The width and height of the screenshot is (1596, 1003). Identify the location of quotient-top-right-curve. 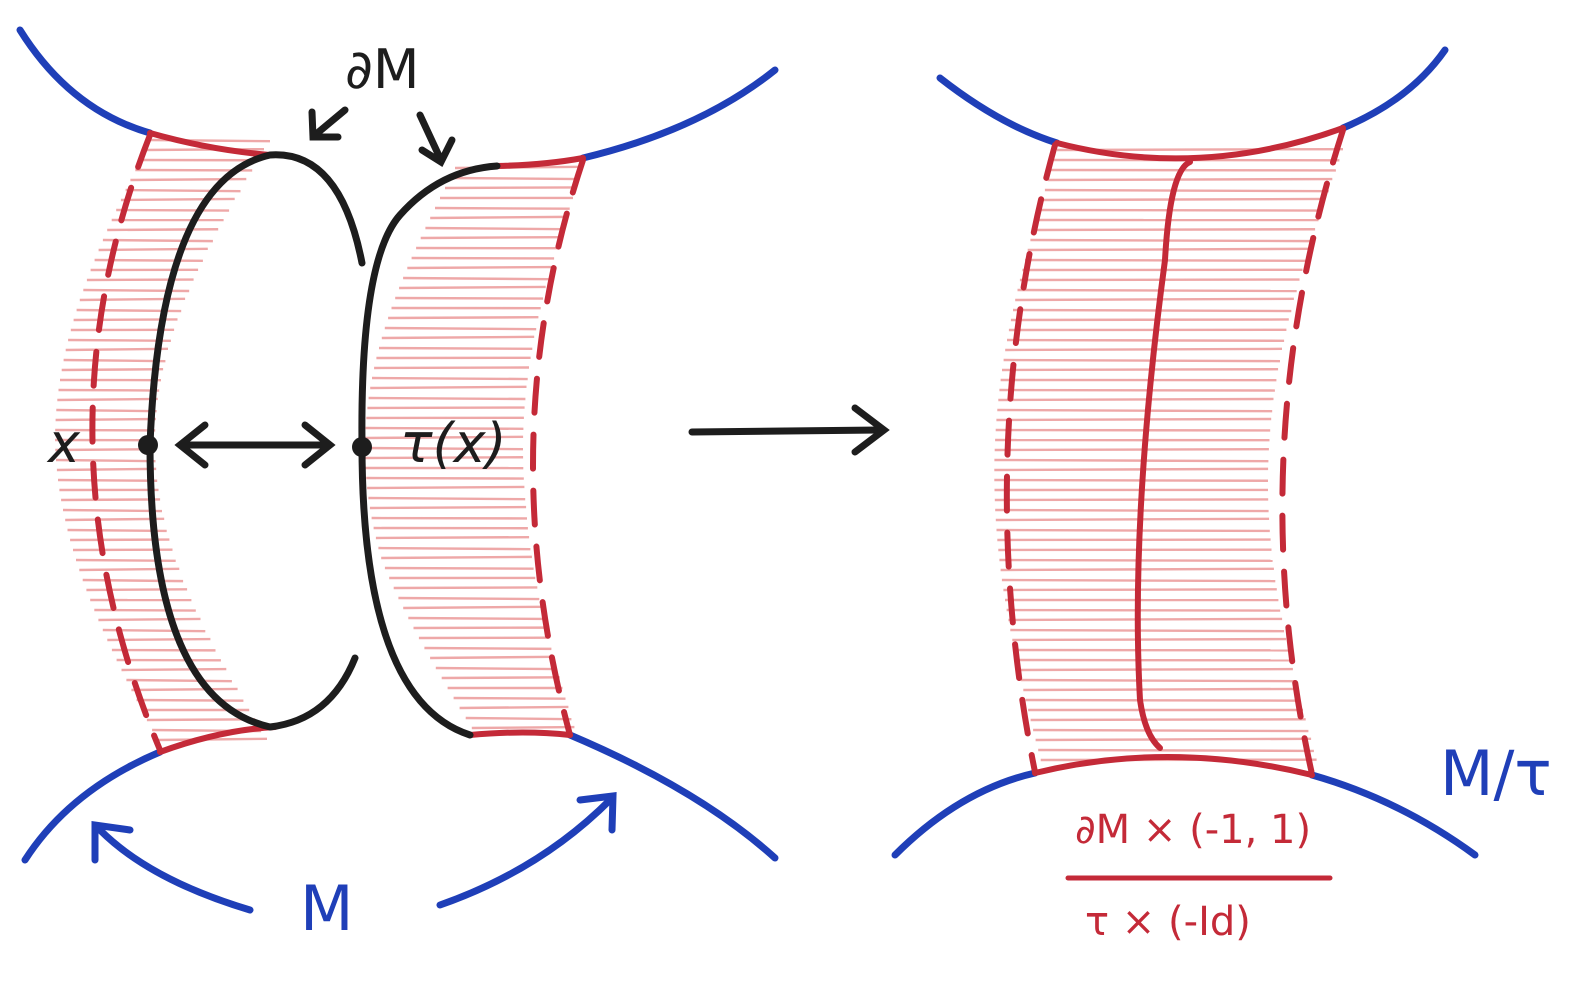
(1394, 89).